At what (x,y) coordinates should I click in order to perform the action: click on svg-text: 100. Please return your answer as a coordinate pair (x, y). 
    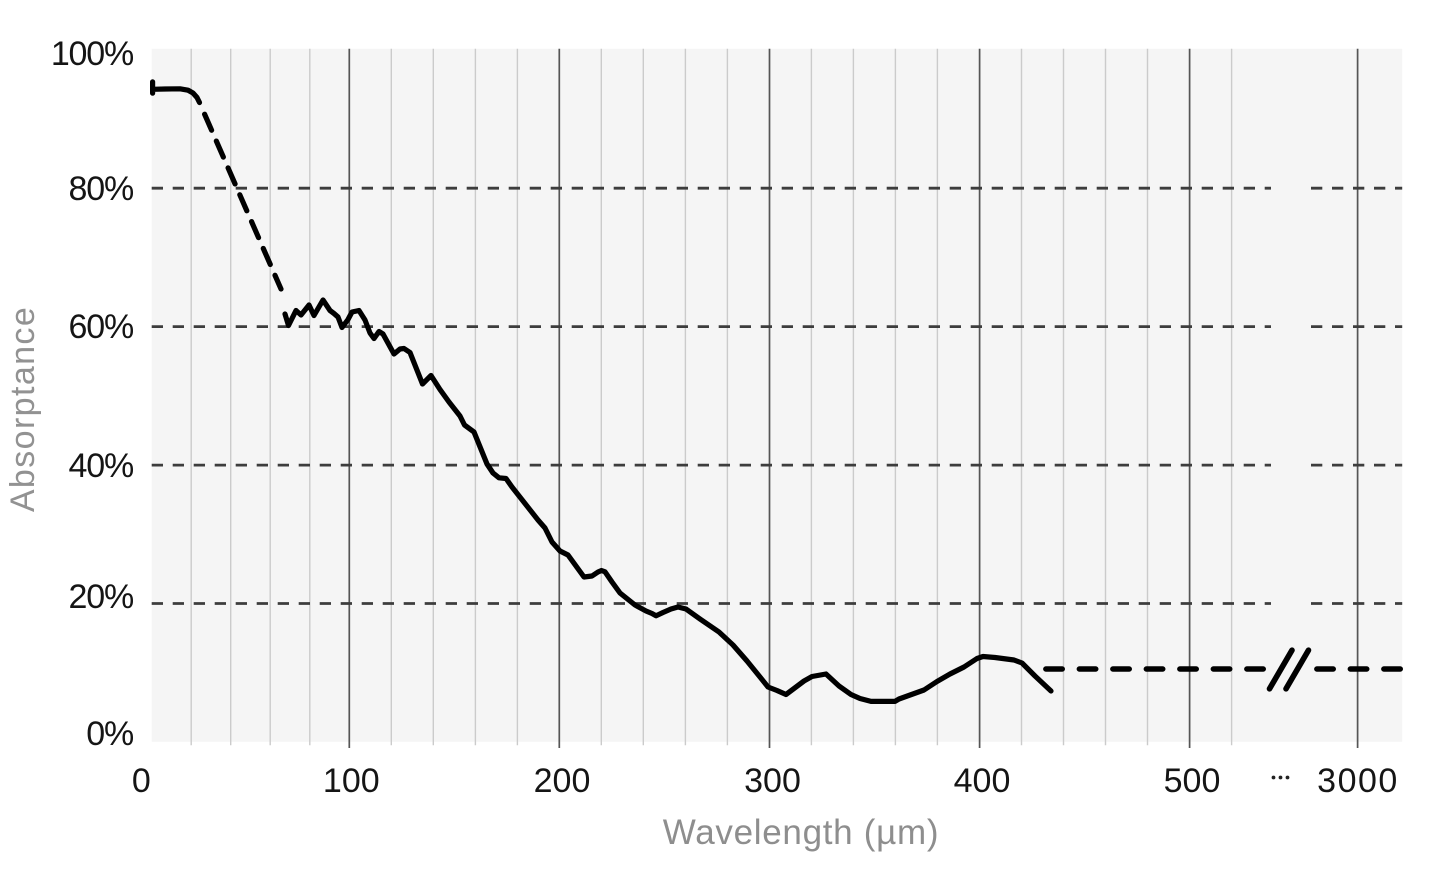
    Looking at the image, I should click on (351, 781).